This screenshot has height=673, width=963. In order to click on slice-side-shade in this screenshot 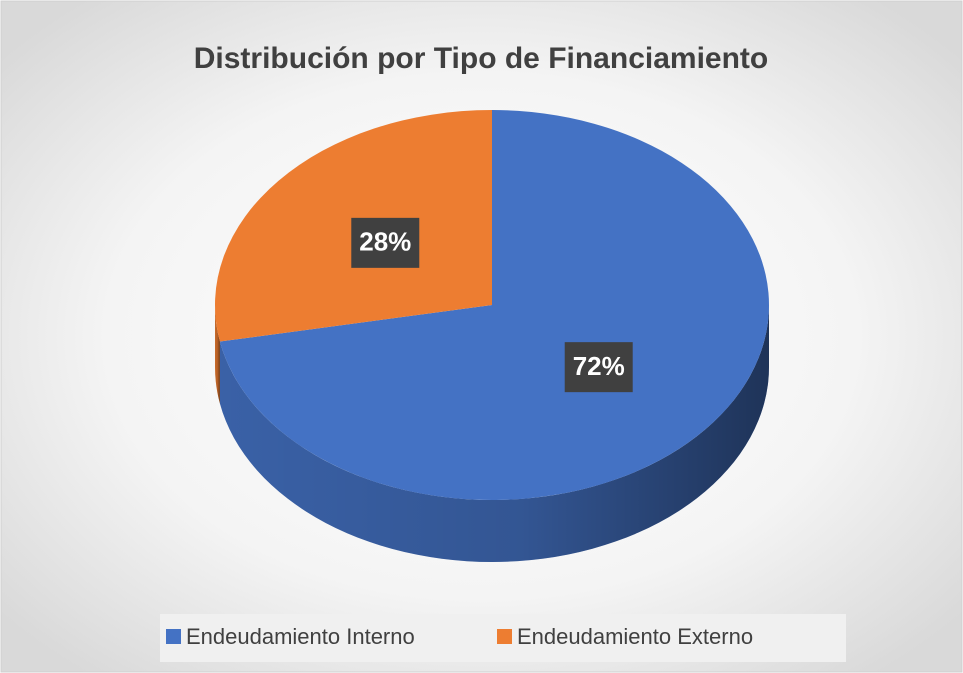, I will do `click(217, 354)`.